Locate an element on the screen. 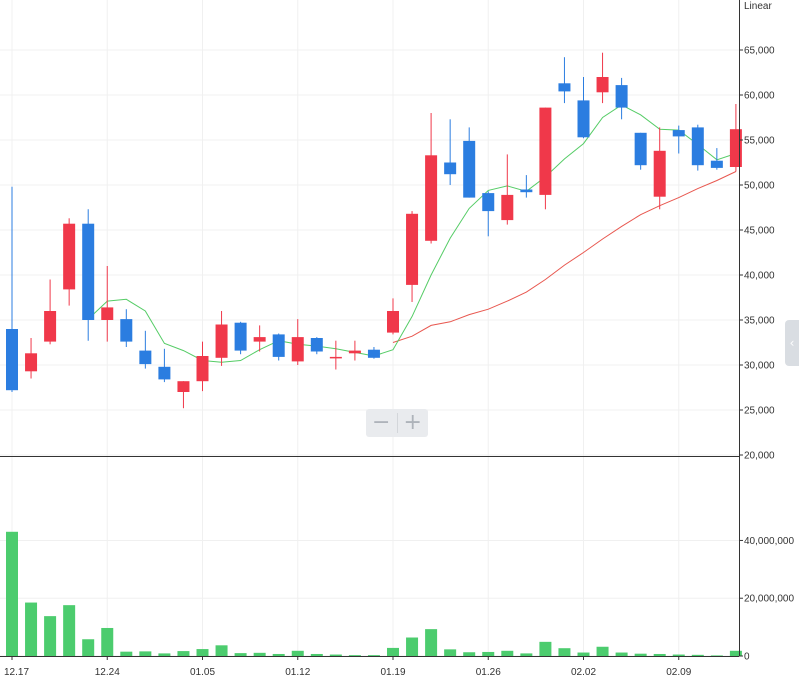 The image size is (799, 687). zoom-control: − + is located at coordinates (397, 423).